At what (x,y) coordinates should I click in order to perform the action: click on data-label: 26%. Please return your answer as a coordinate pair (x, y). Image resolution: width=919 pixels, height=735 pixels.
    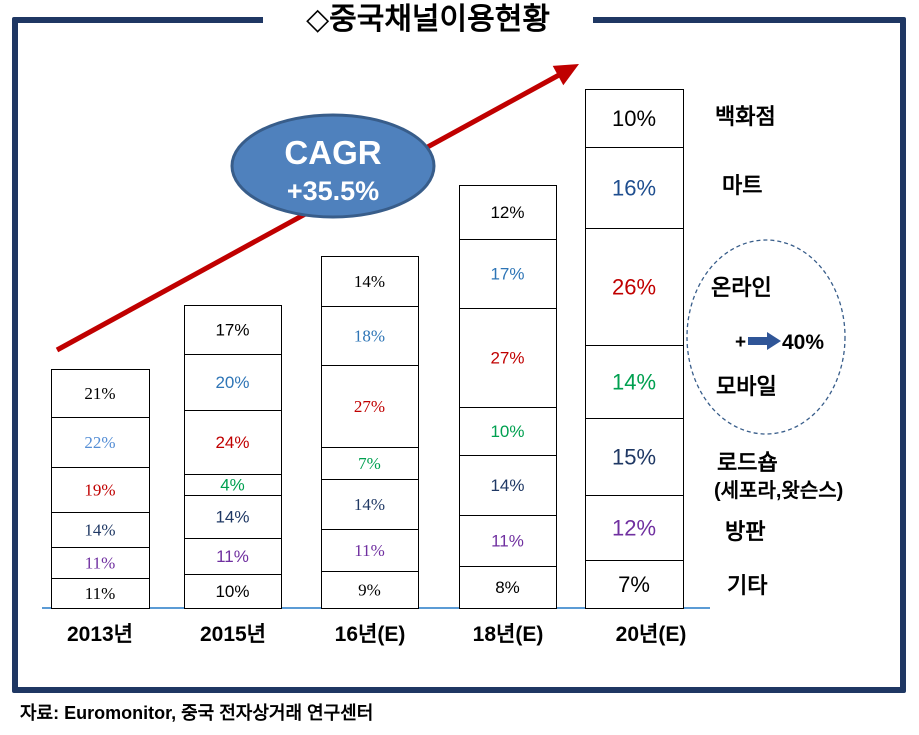
    Looking at the image, I should click on (634, 286).